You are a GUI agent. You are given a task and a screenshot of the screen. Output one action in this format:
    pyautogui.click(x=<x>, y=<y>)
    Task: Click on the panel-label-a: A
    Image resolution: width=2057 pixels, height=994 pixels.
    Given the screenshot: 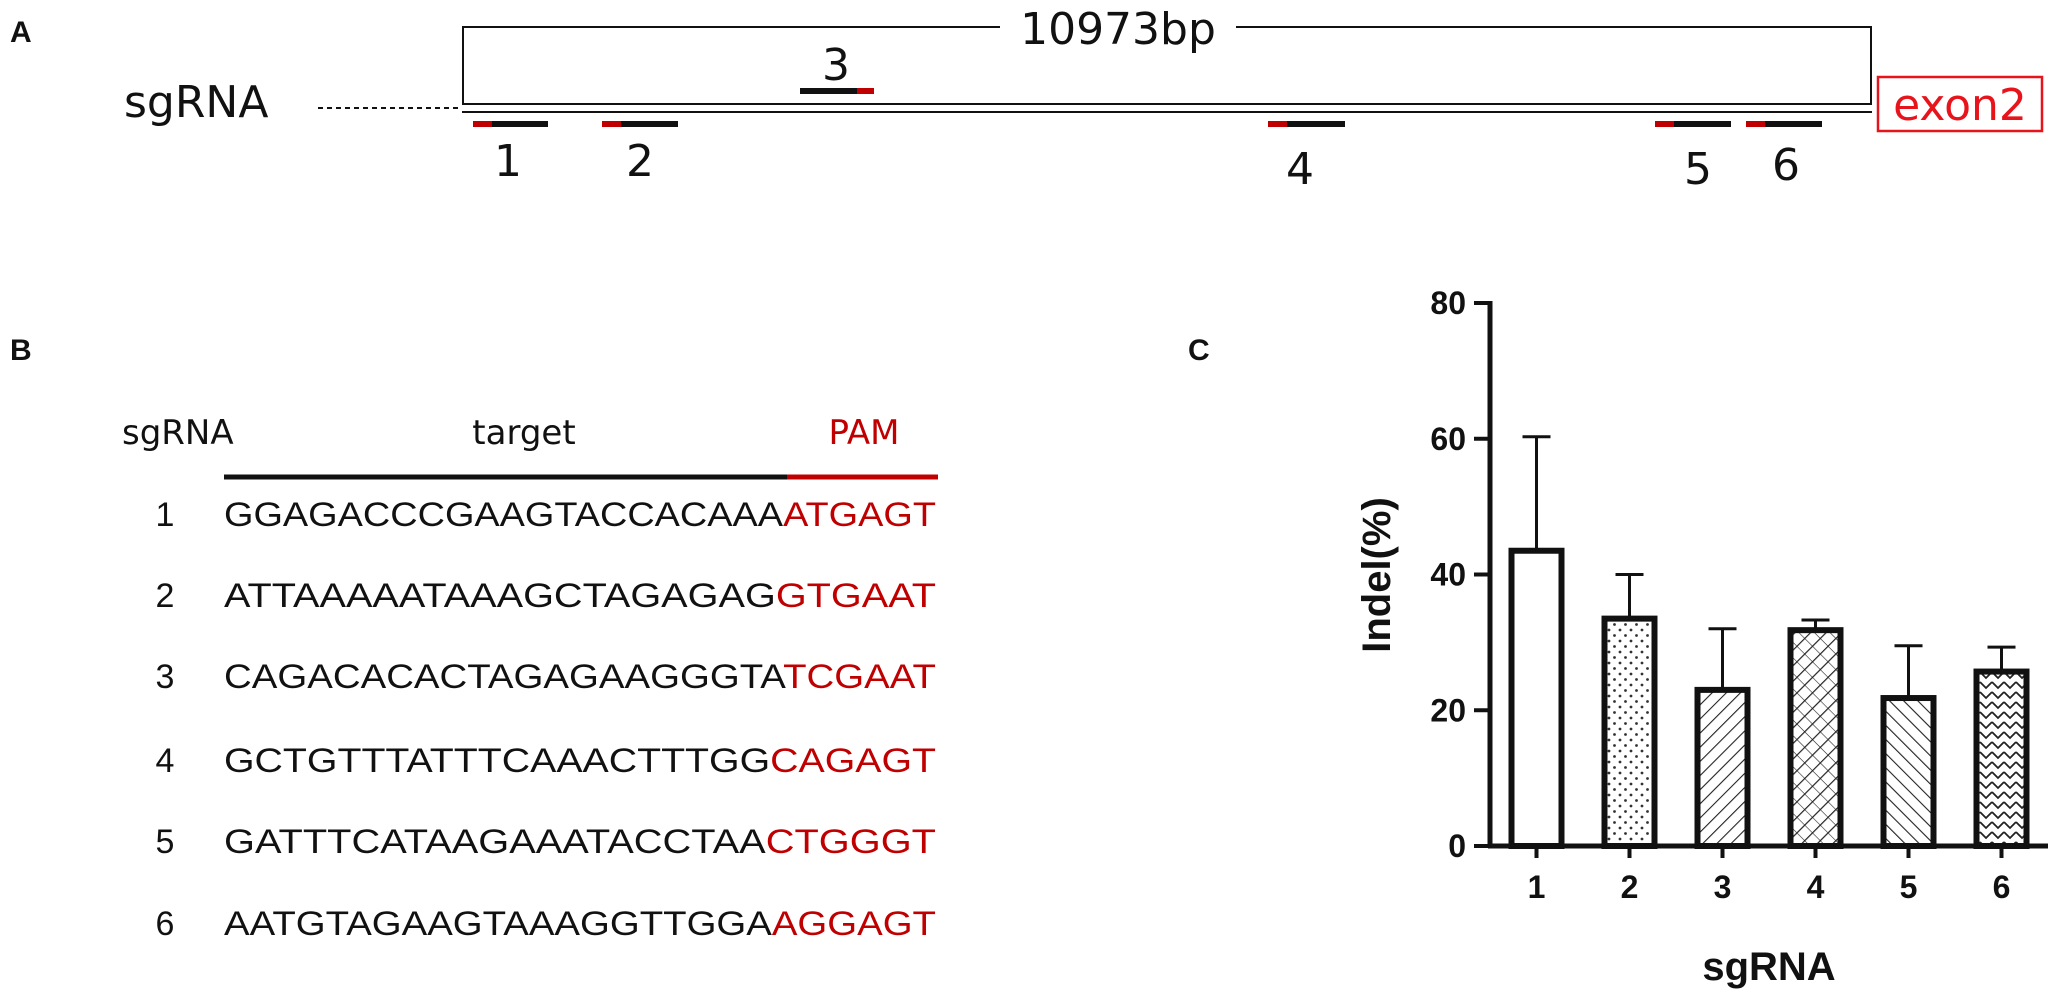 What is the action you would take?
    pyautogui.click(x=21, y=32)
    